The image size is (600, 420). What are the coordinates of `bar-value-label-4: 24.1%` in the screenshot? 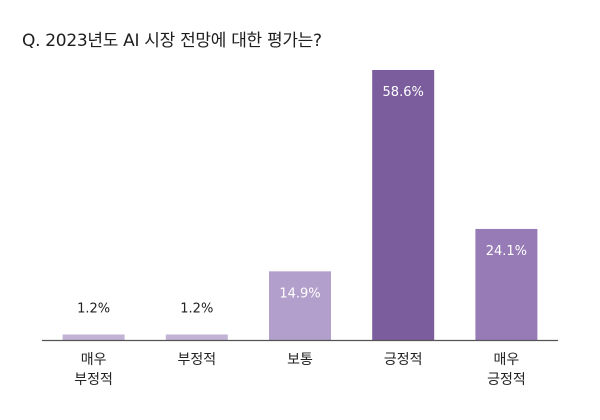 It's located at (506, 251).